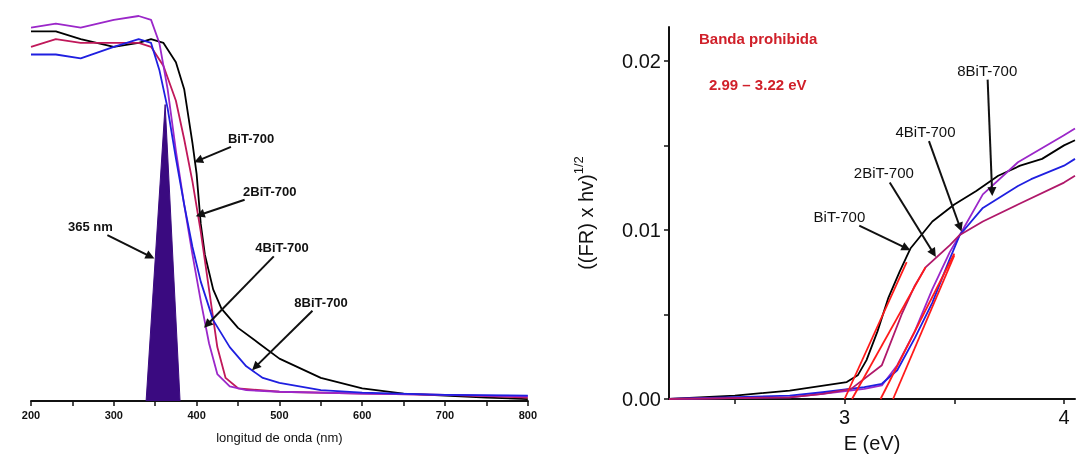  I want to click on x-axis-title: longitud de onda (nm), so click(279, 437).